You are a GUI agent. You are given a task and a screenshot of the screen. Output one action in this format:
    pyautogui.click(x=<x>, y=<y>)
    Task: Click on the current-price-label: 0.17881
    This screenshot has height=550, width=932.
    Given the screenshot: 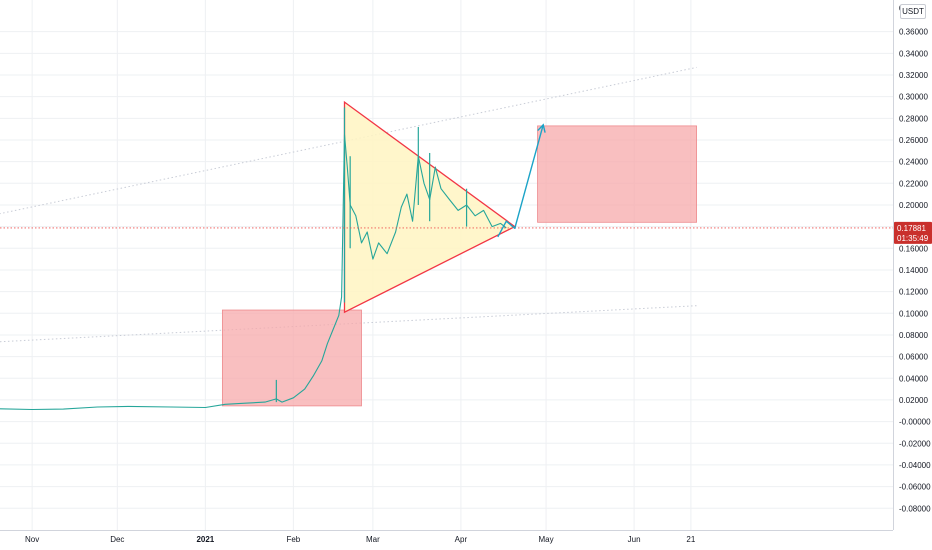 What is the action you would take?
    pyautogui.click(x=911, y=228)
    